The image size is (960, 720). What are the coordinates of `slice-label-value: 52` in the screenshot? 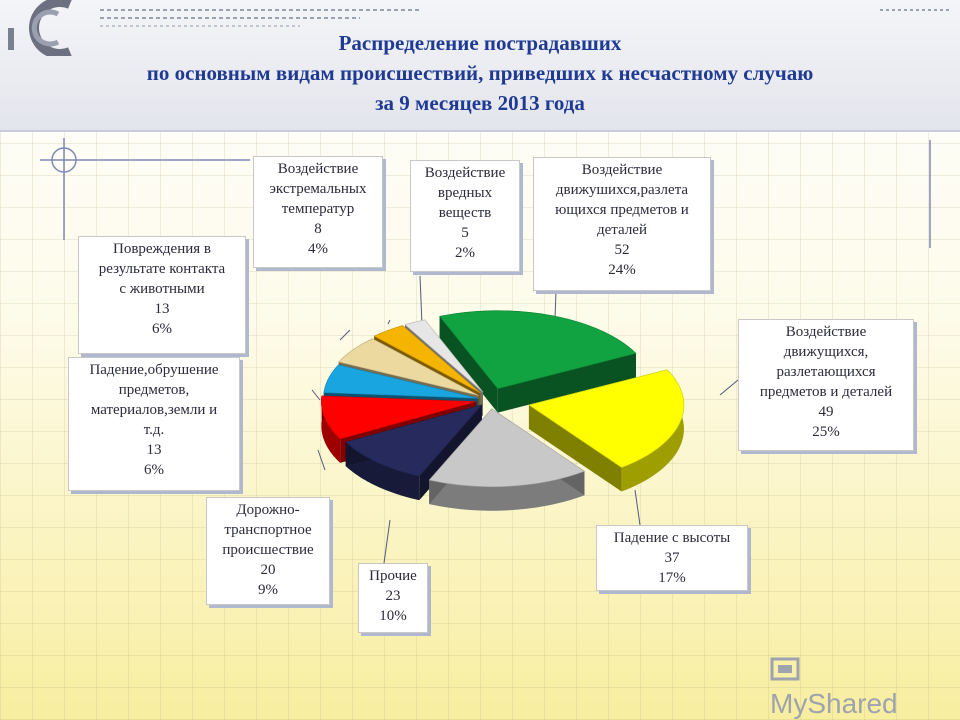 It's located at (622, 250).